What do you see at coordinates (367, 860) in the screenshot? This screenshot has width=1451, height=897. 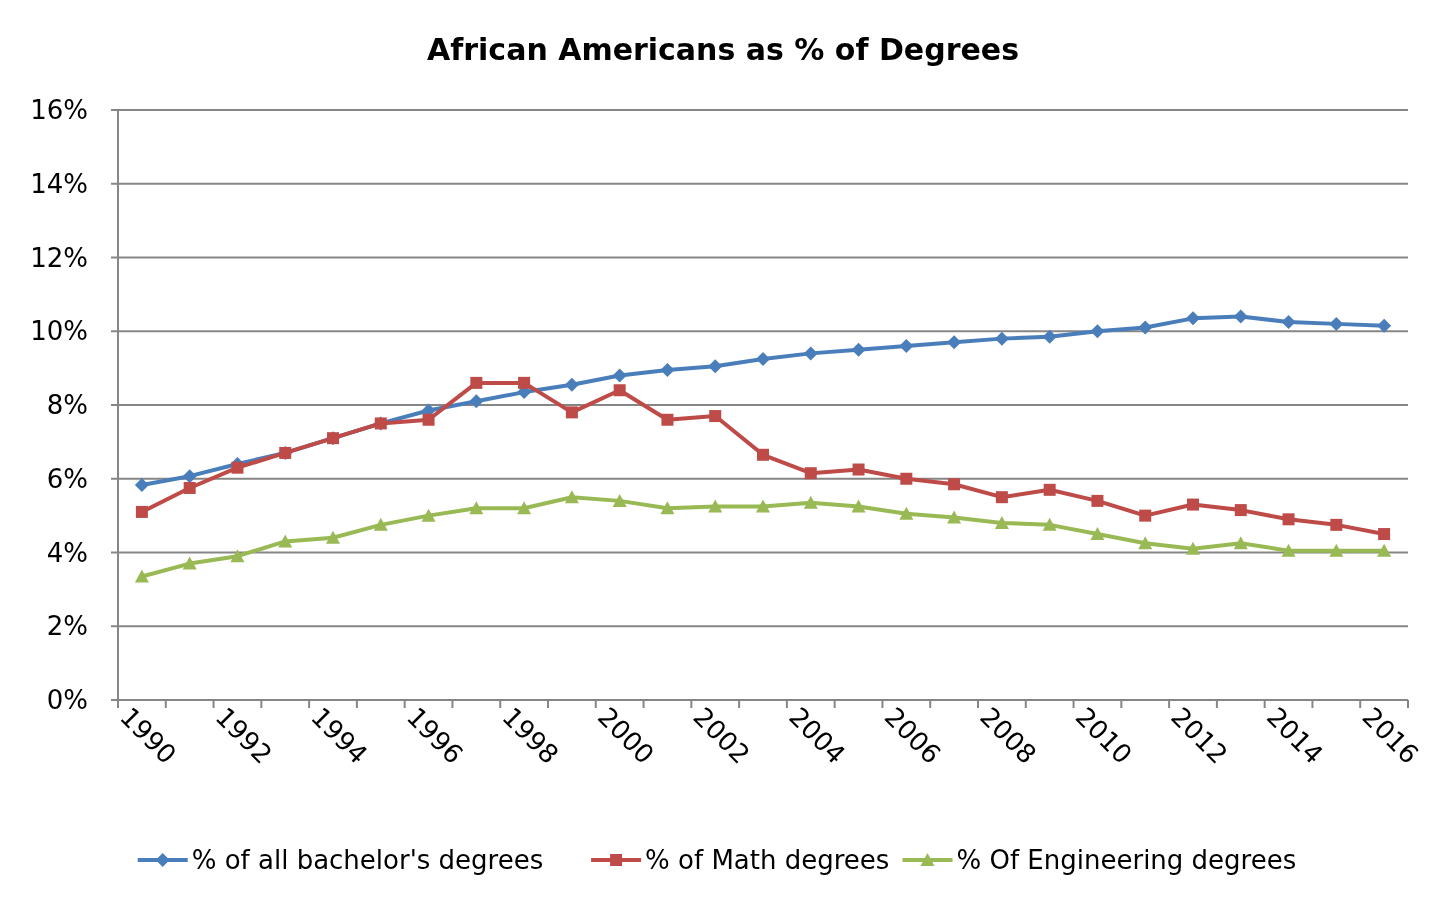 I see `legend-label: % of all bachelor's degrees` at bounding box center [367, 860].